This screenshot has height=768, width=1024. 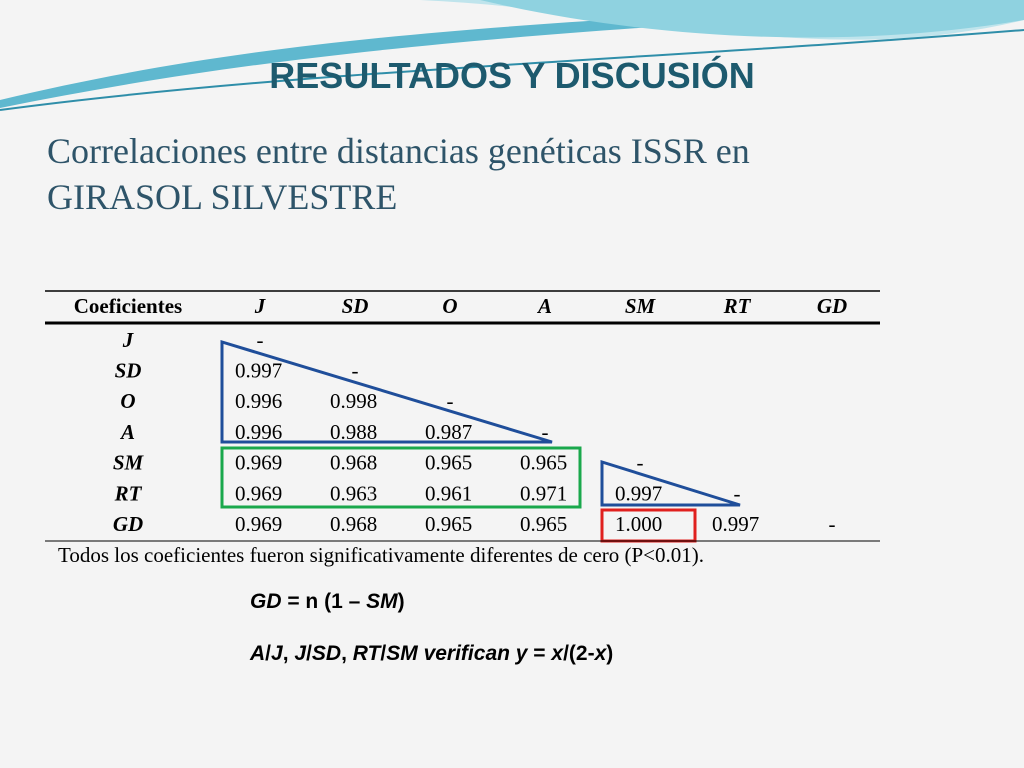 I want to click on row-header: GD, so click(x=128, y=524).